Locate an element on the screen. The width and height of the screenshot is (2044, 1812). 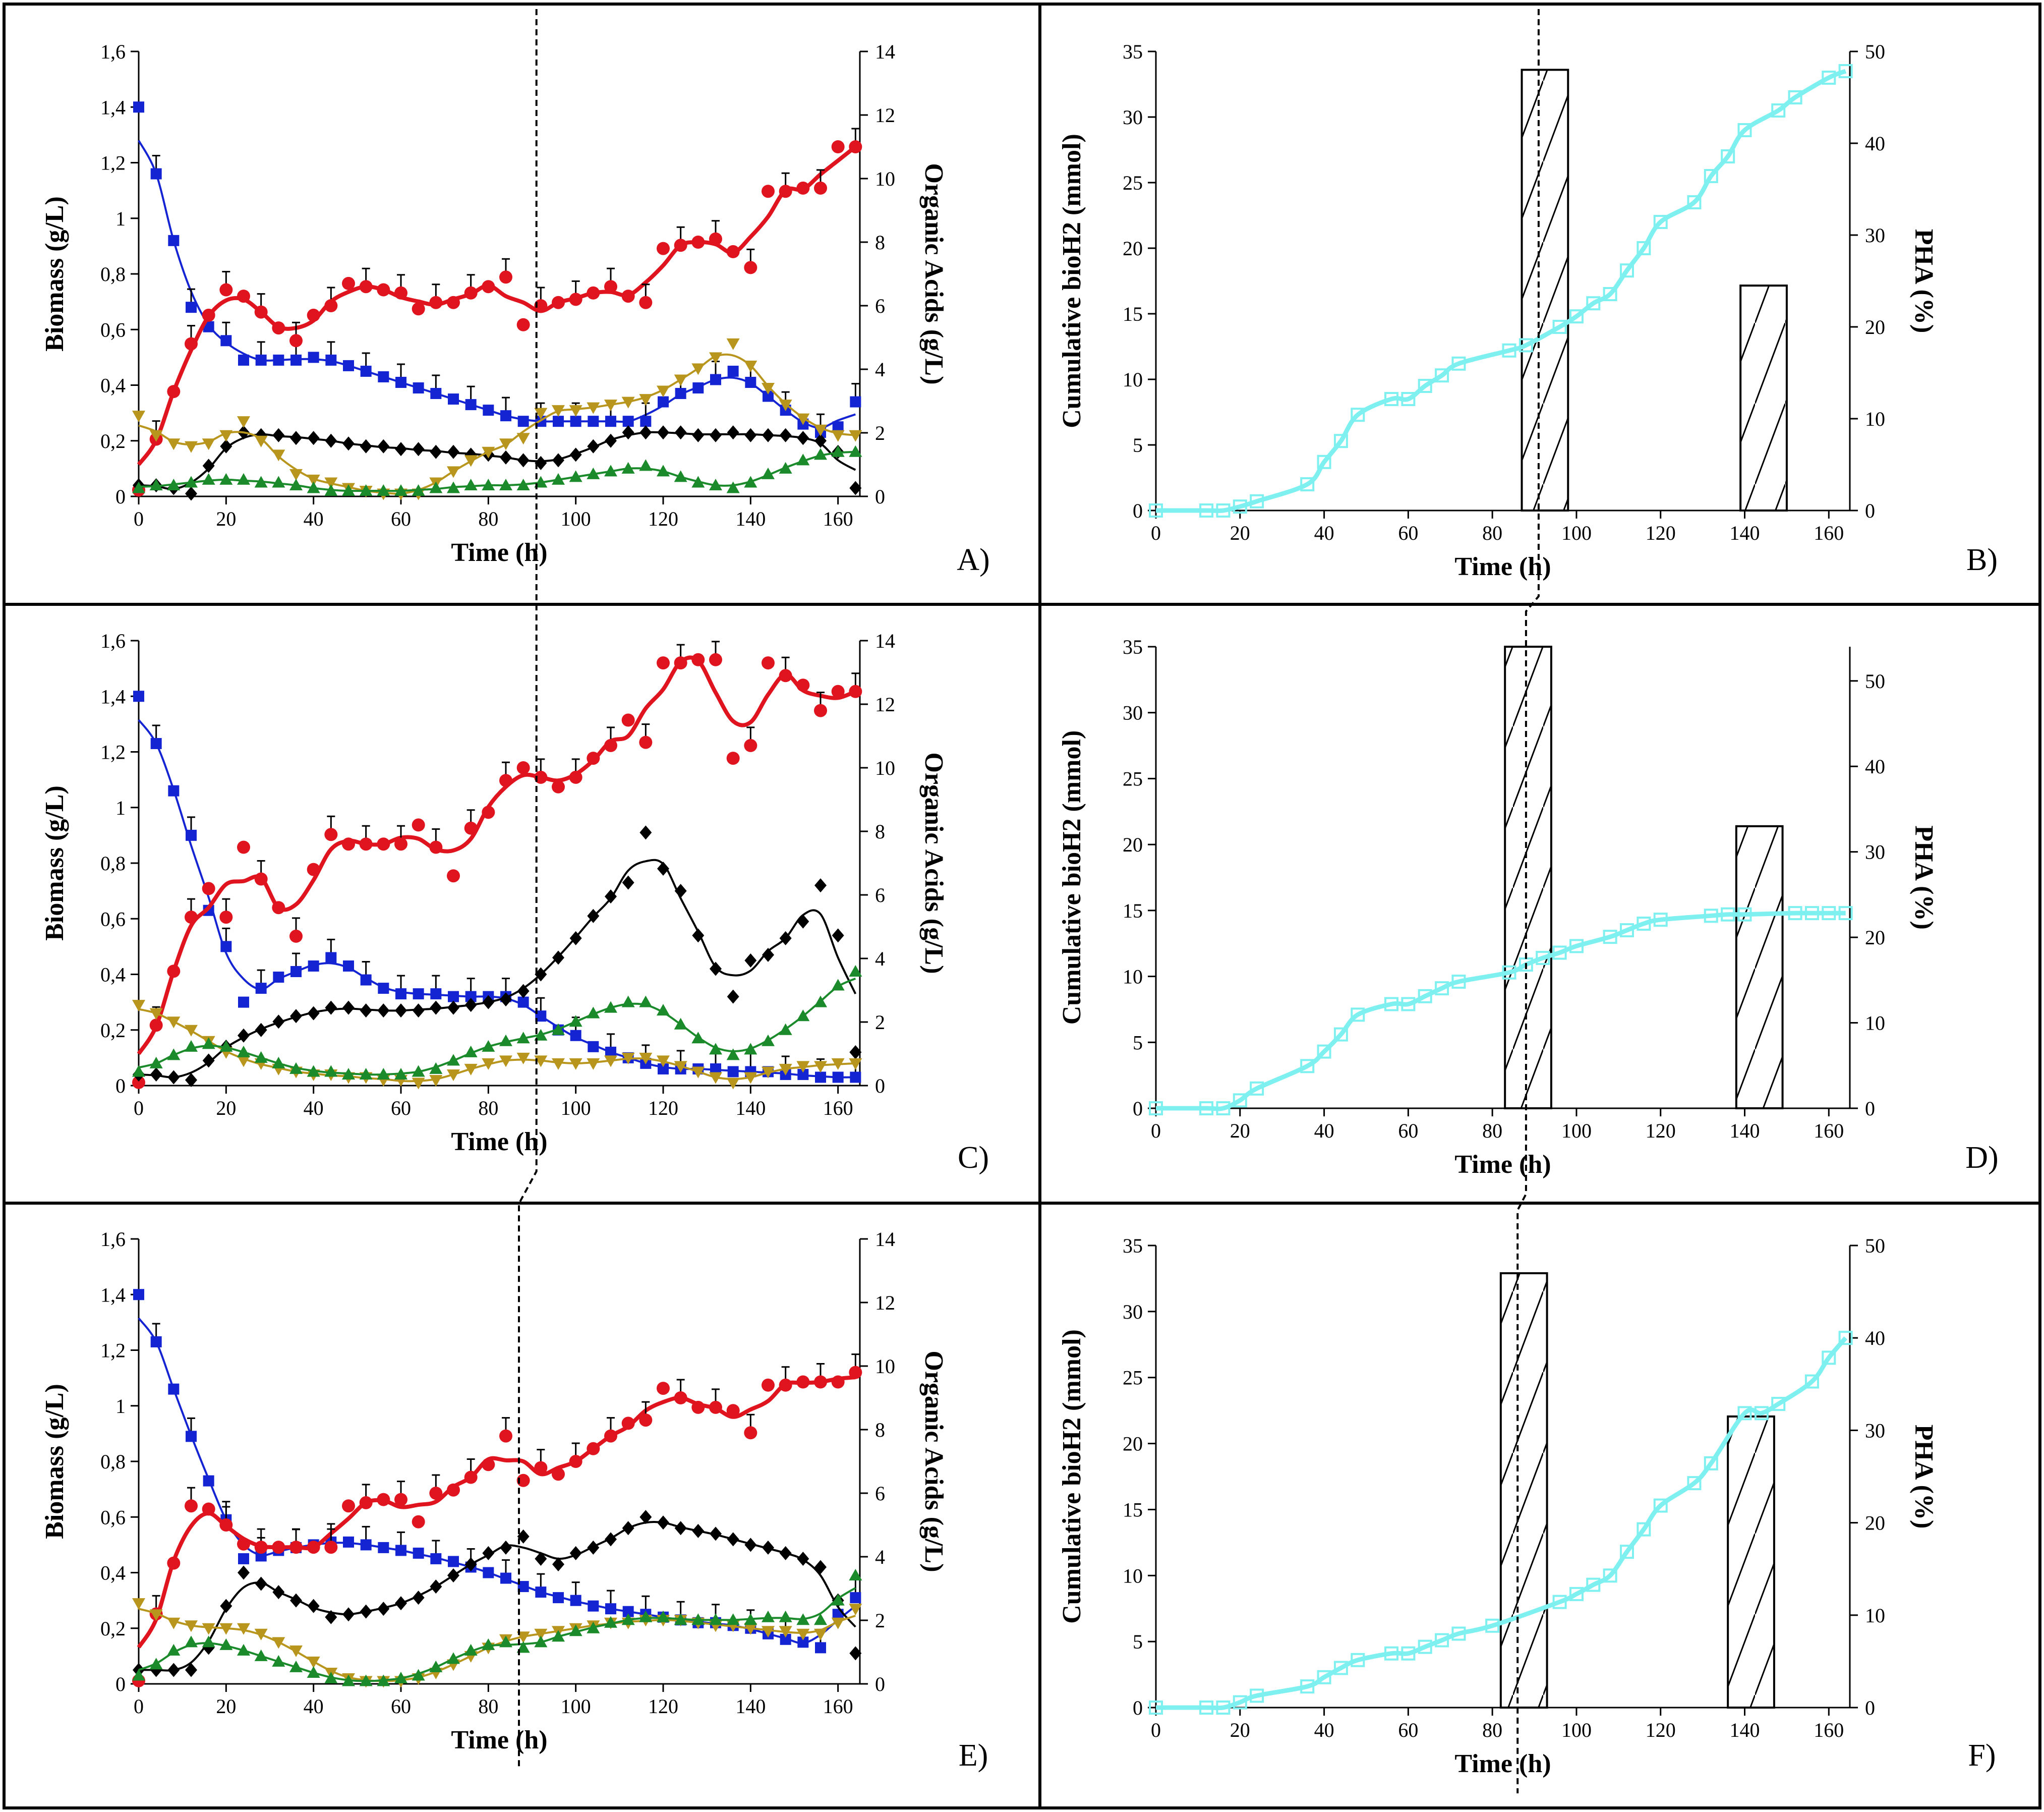
y-axis-title: Cumulative bioH2 (mmol) is located at coordinates (1072, 1476).